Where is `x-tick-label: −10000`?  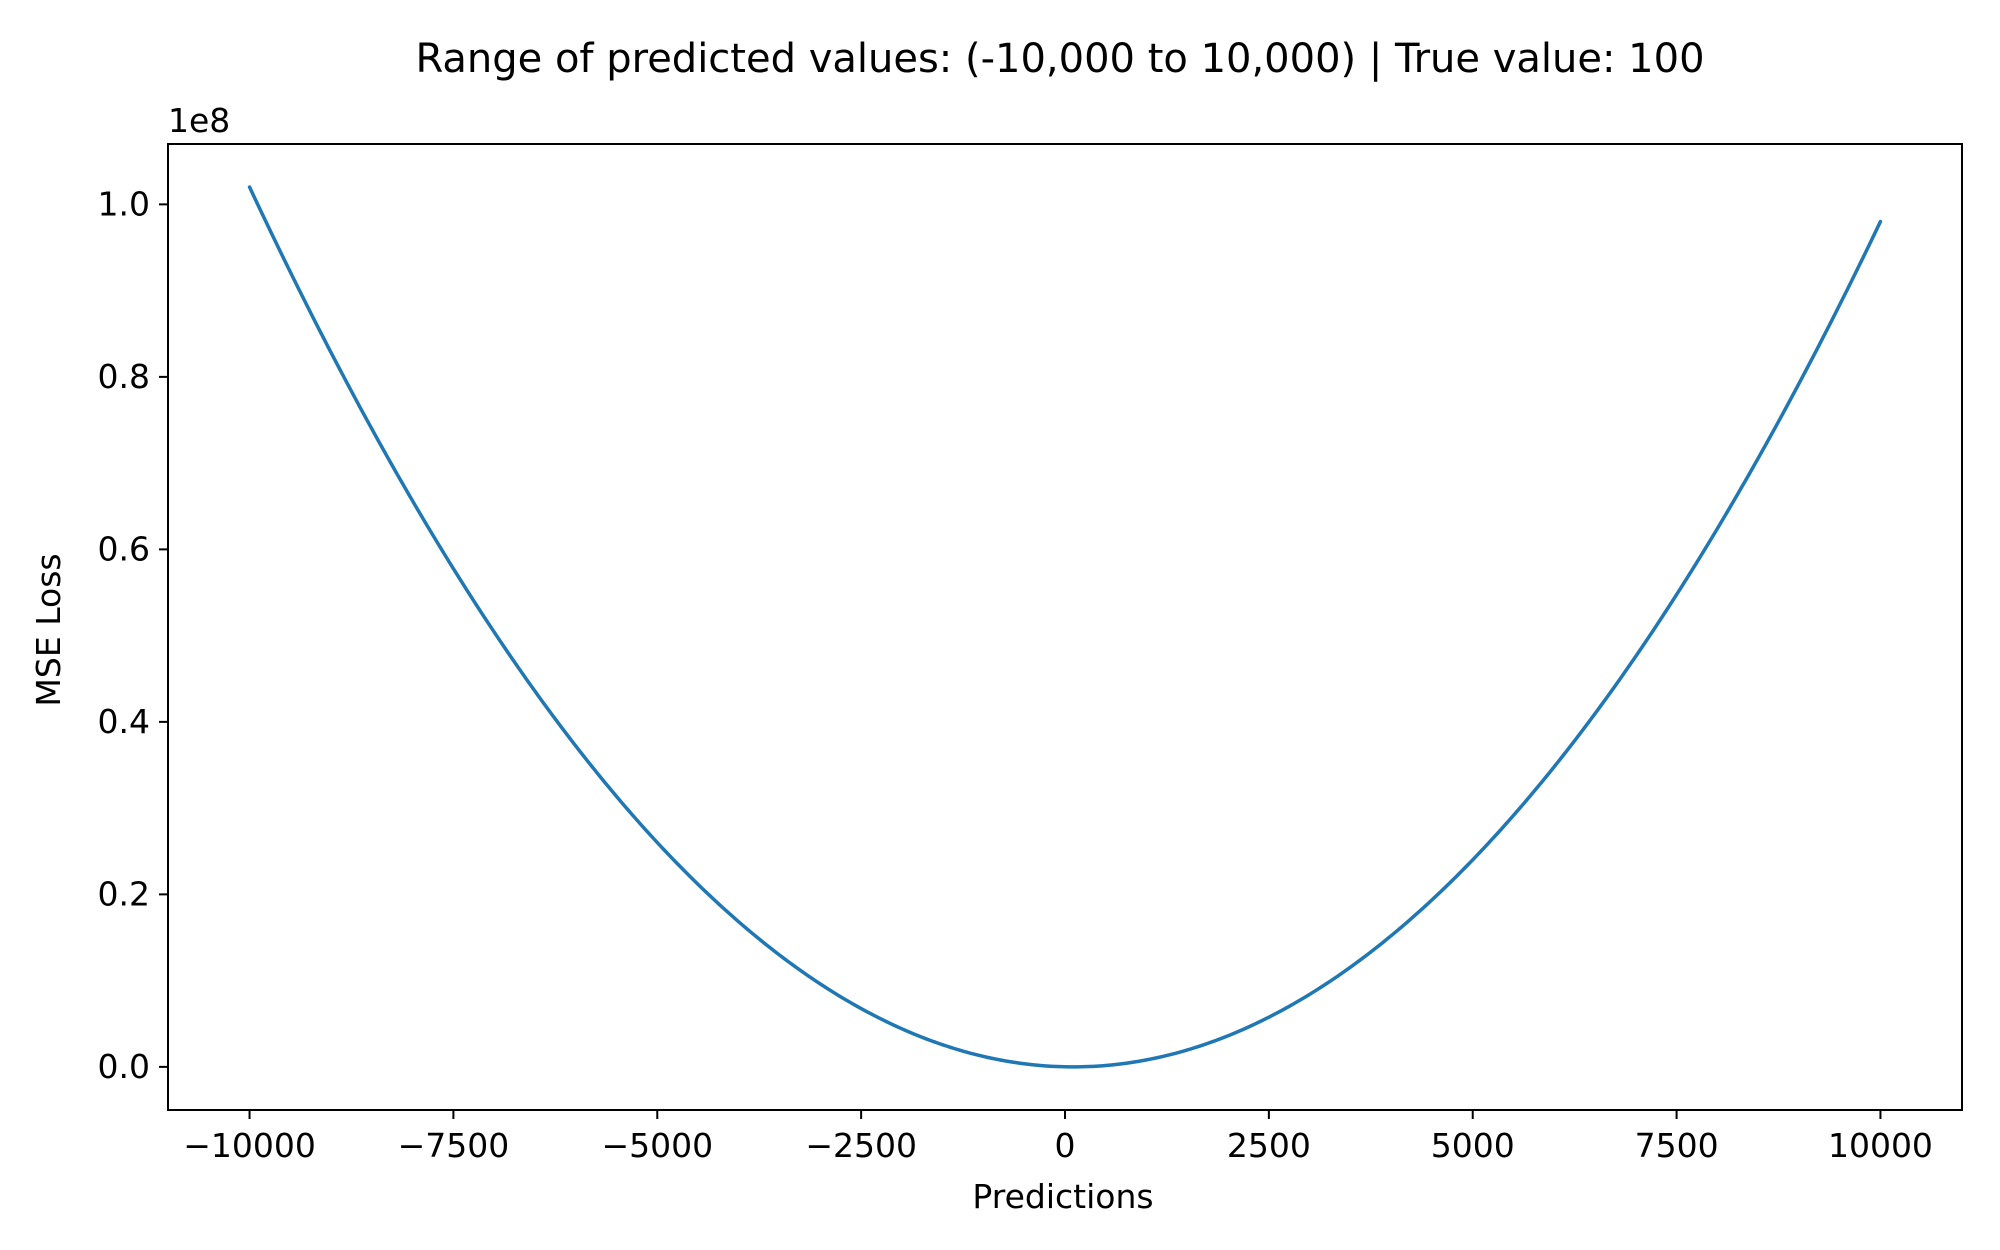
x-tick-label: −10000 is located at coordinates (249, 1145).